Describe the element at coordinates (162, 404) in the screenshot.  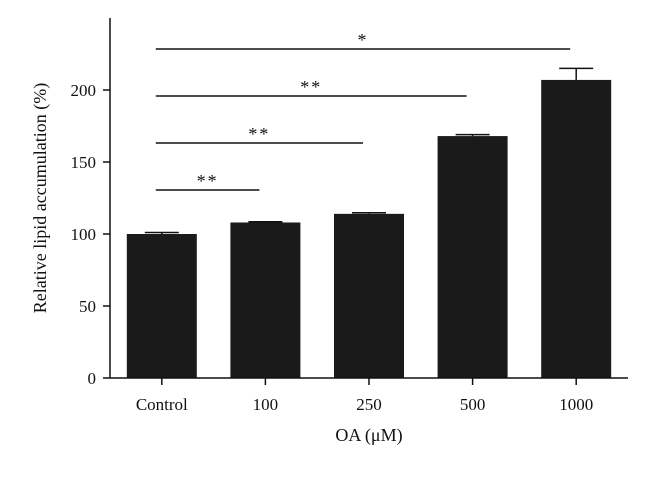
I see `x-tick-label: Control` at that location.